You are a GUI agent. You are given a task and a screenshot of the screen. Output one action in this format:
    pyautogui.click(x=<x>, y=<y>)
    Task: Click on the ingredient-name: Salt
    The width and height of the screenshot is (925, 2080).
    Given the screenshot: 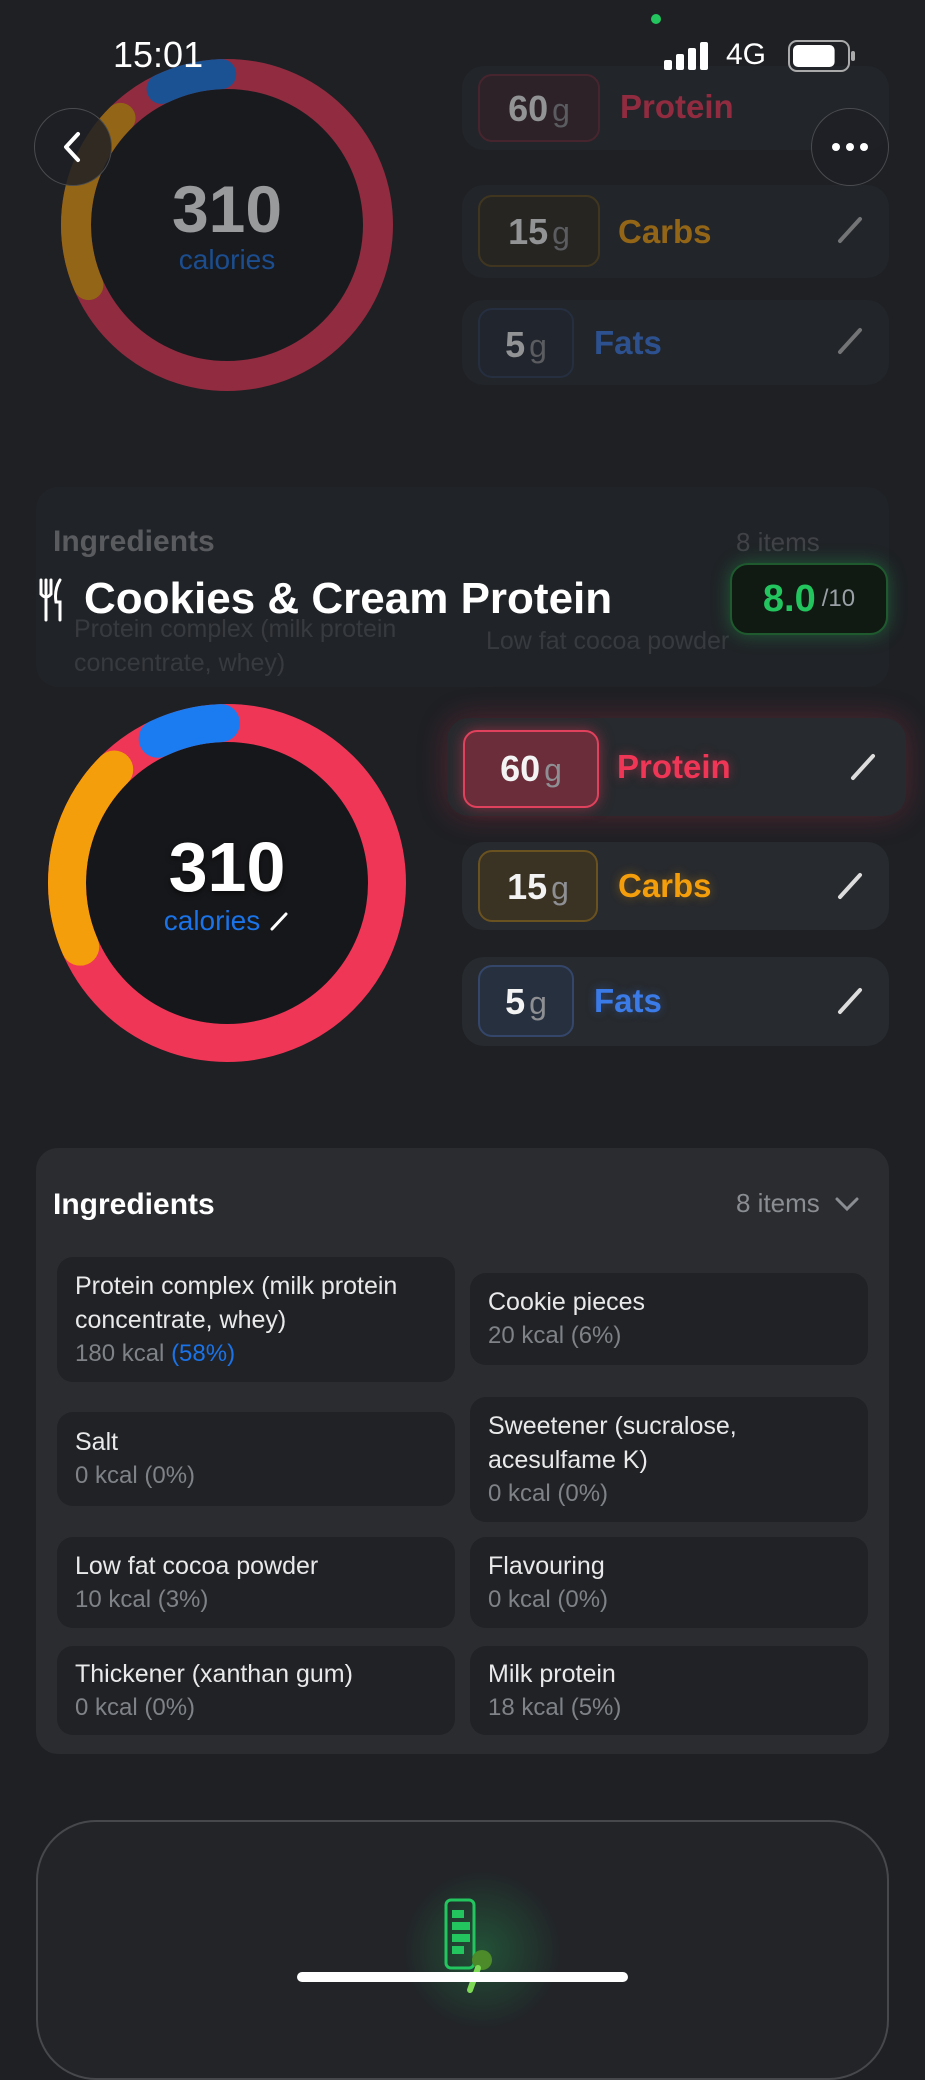 What is the action you would take?
    pyautogui.click(x=97, y=1442)
    